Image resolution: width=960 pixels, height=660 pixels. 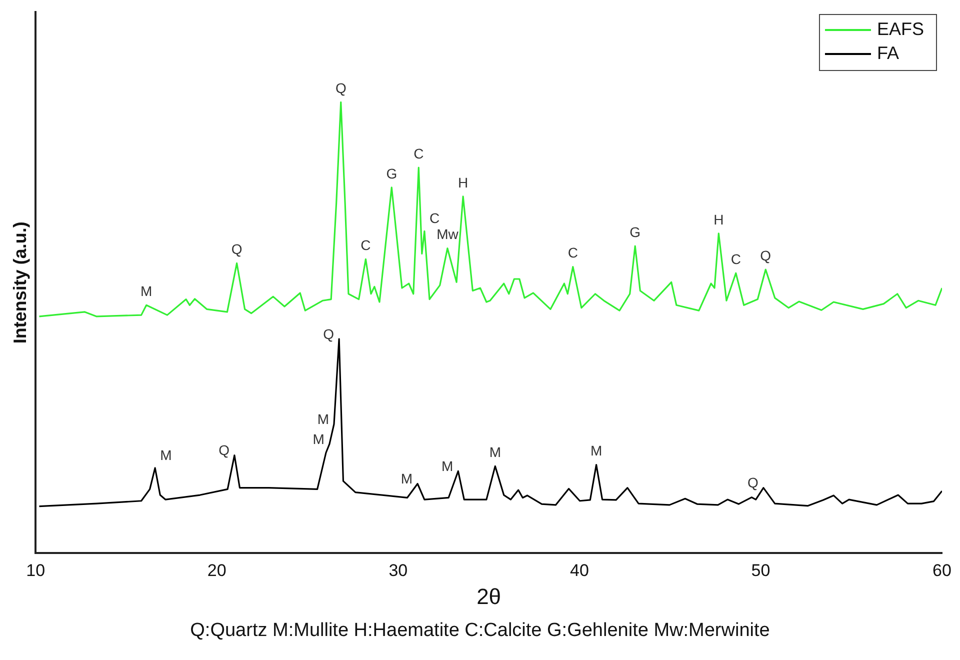 I want to click on annotation: Mw, so click(x=448, y=234).